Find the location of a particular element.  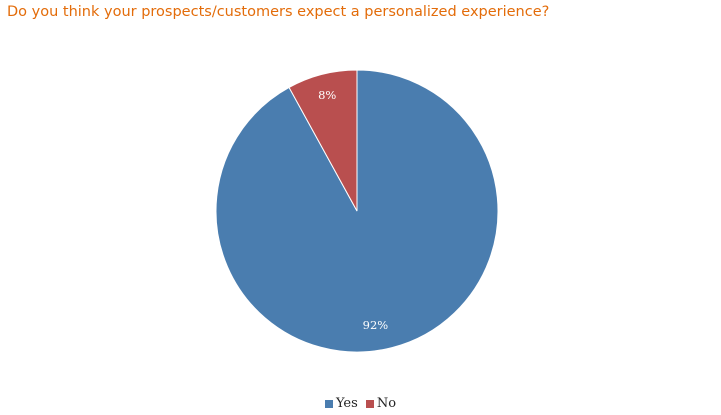

legend-swatch-yes is located at coordinates (328, 403).